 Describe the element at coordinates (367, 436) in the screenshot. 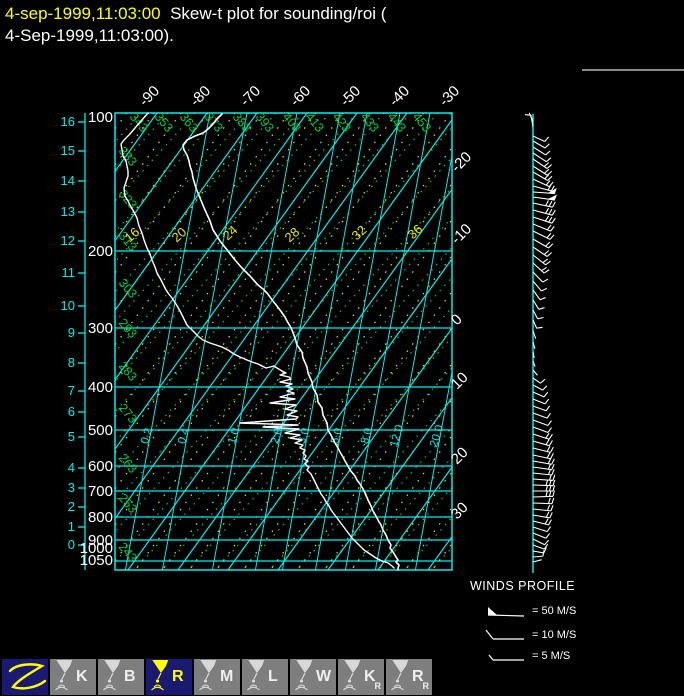

I see `svg-text: 8.0` at that location.